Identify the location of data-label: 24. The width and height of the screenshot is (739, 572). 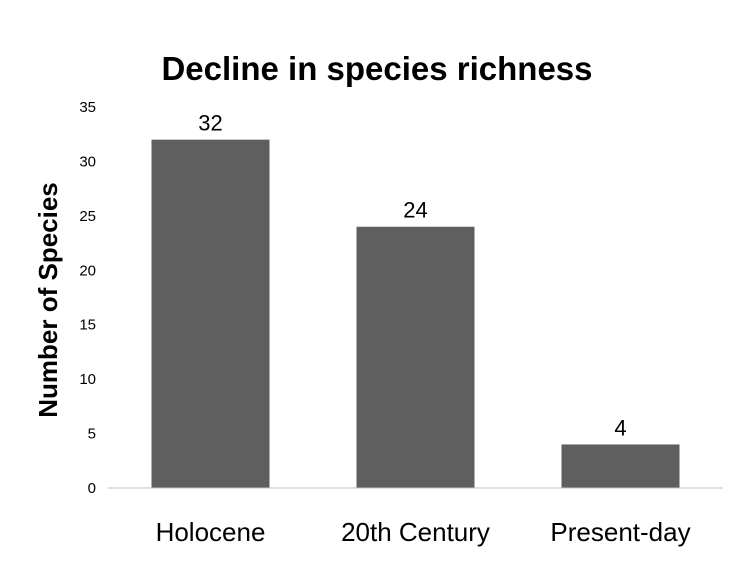
(415, 210).